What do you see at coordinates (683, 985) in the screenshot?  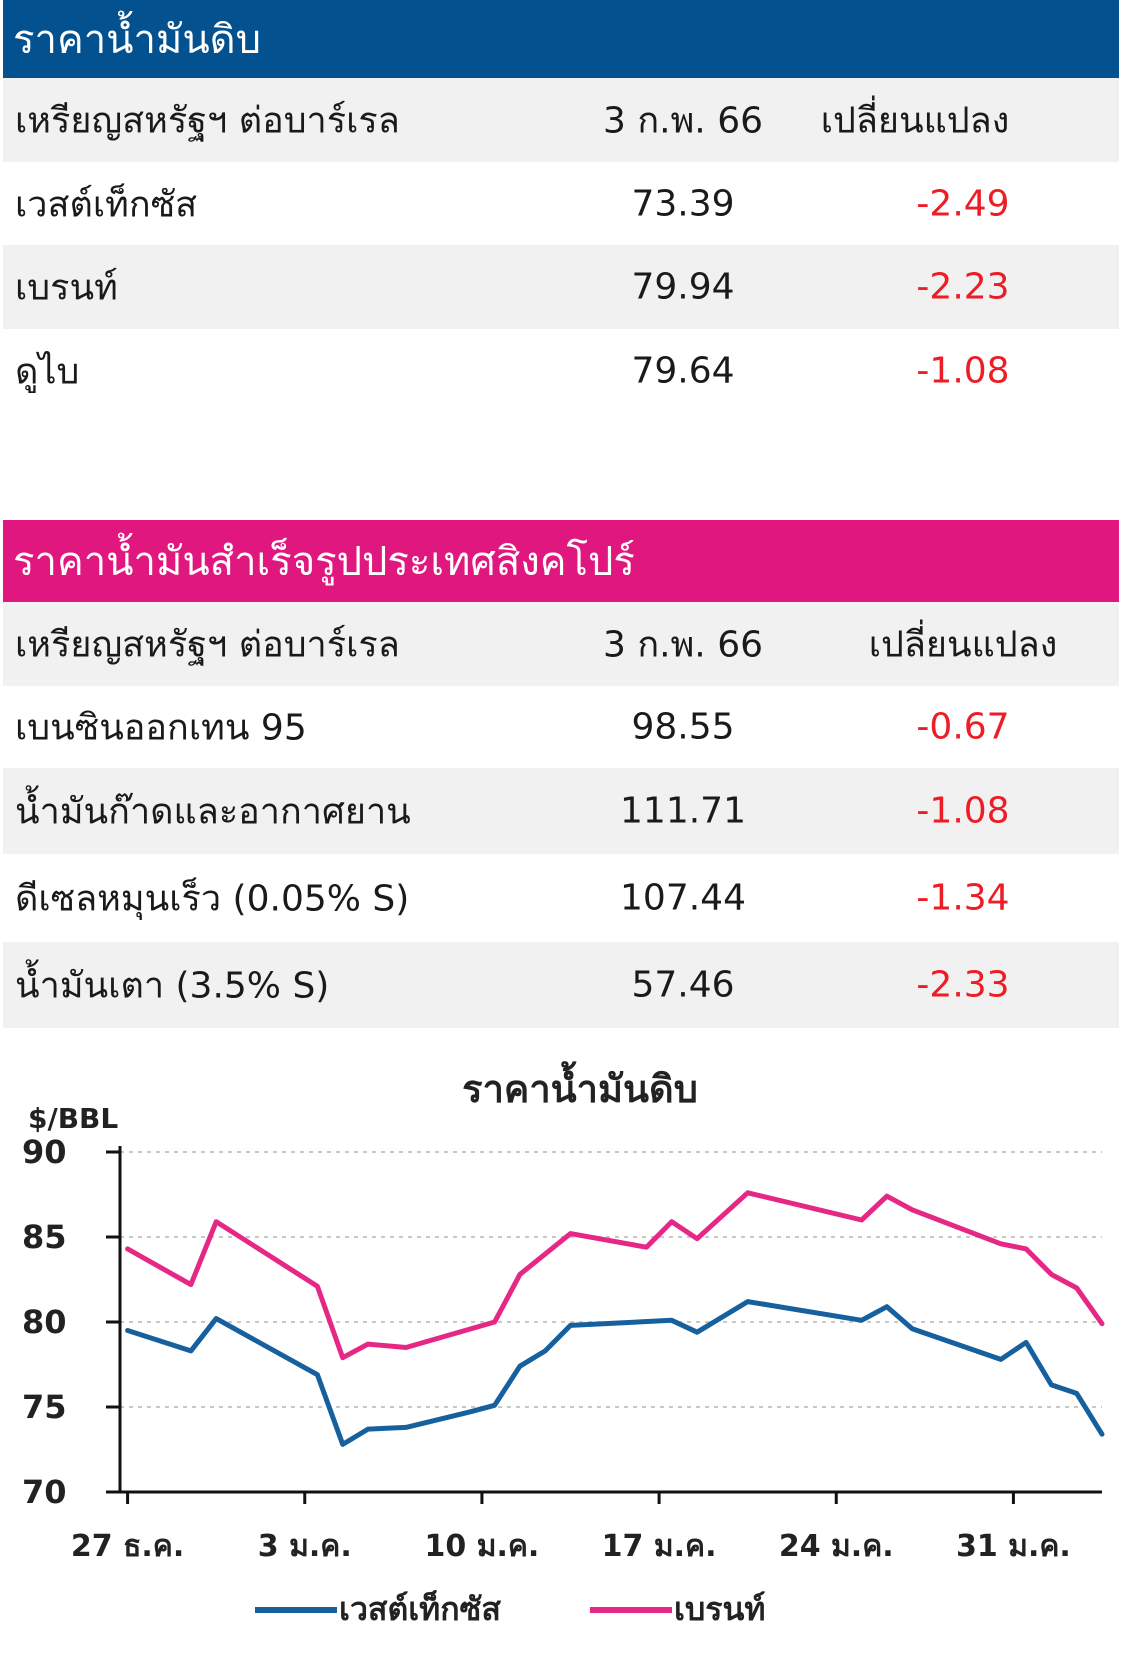 I see `oil-price: 57.46` at bounding box center [683, 985].